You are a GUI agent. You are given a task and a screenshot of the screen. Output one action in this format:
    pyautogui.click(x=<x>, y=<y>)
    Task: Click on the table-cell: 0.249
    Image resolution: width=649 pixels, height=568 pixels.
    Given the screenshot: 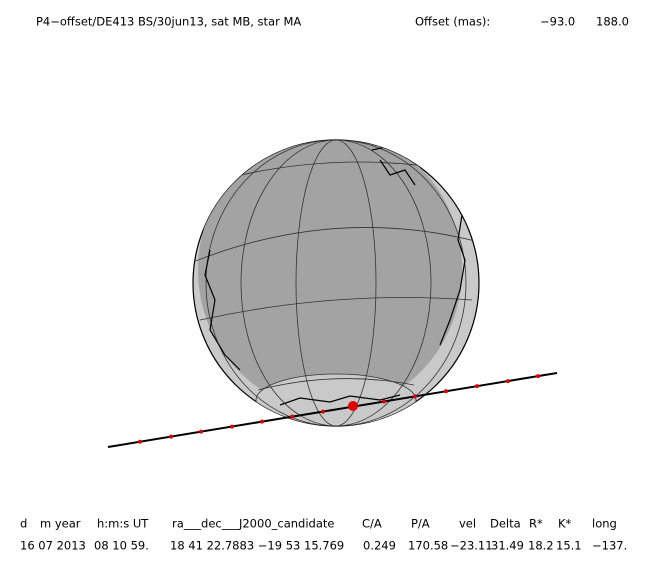 What is the action you would take?
    pyautogui.click(x=379, y=546)
    